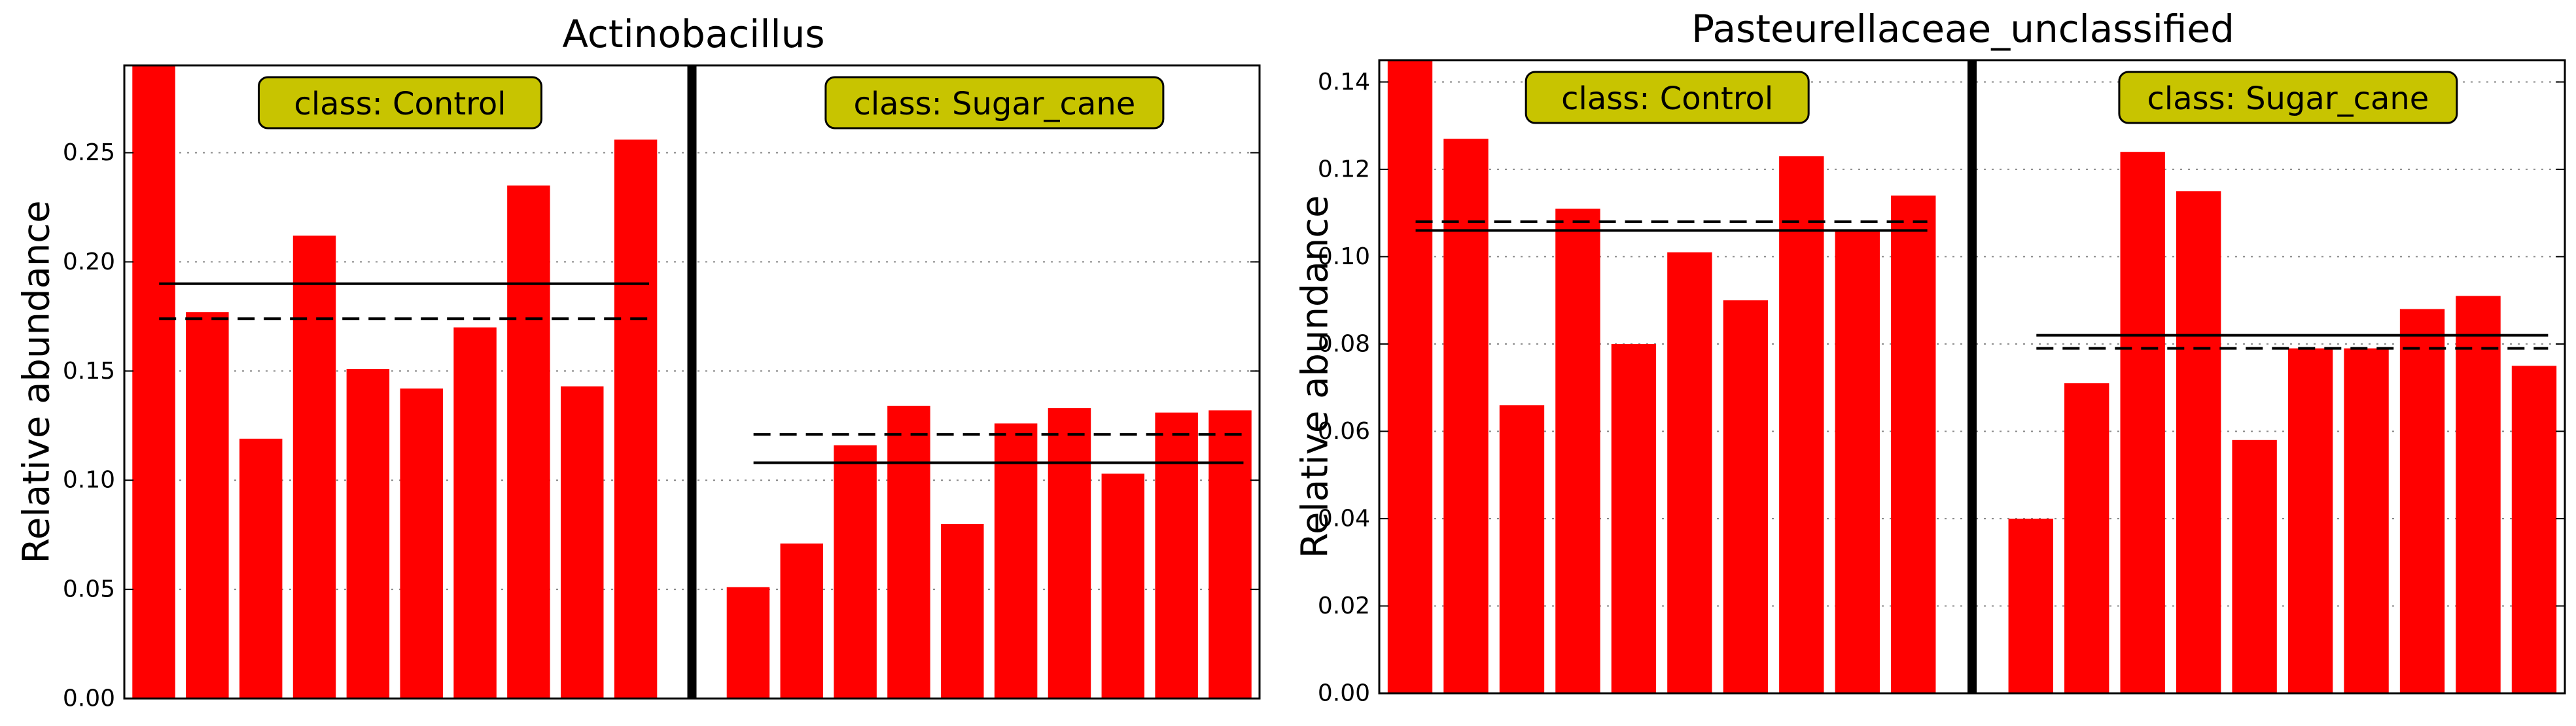 This screenshot has height=726, width=2576. I want to click on y-tick-label: 0.06, so click(1344, 431).